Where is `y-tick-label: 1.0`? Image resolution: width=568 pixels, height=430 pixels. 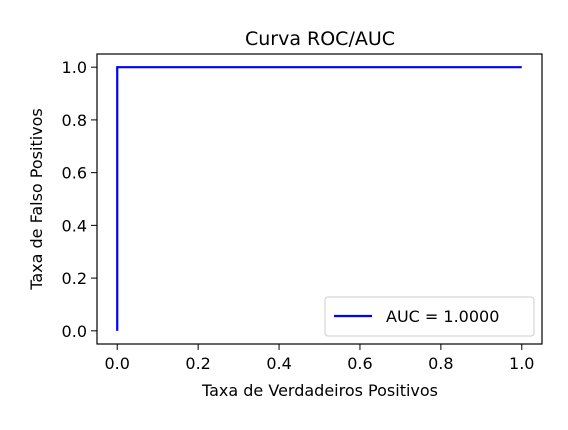 y-tick-label: 1.0 is located at coordinates (74, 67).